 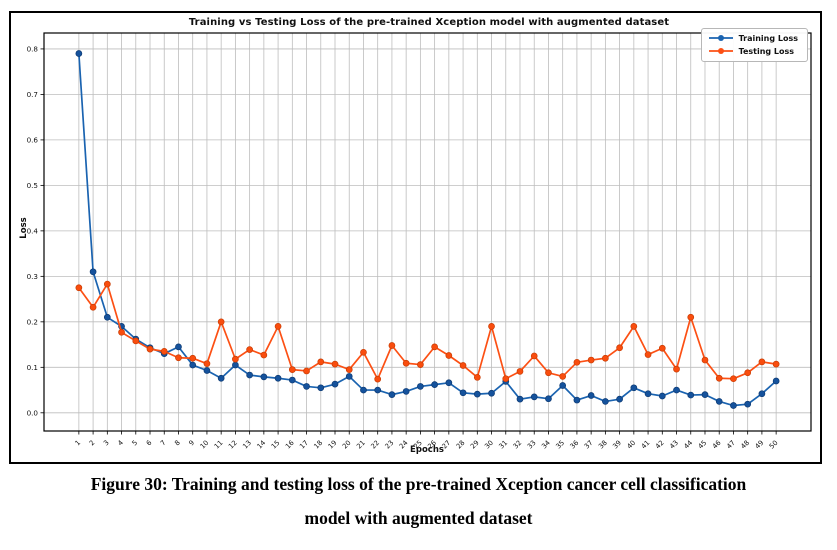 What do you see at coordinates (290, 445) in the screenshot?
I see `svg-text: 16` at bounding box center [290, 445].